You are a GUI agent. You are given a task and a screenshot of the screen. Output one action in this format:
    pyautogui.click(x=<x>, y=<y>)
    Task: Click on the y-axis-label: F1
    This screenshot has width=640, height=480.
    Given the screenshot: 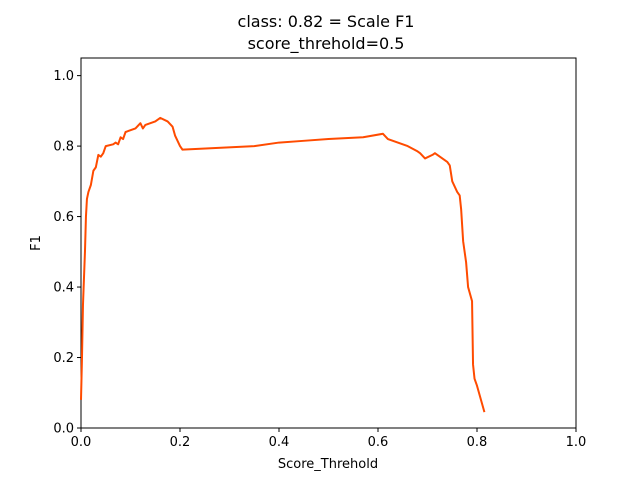 What is the action you would take?
    pyautogui.click(x=36, y=243)
    